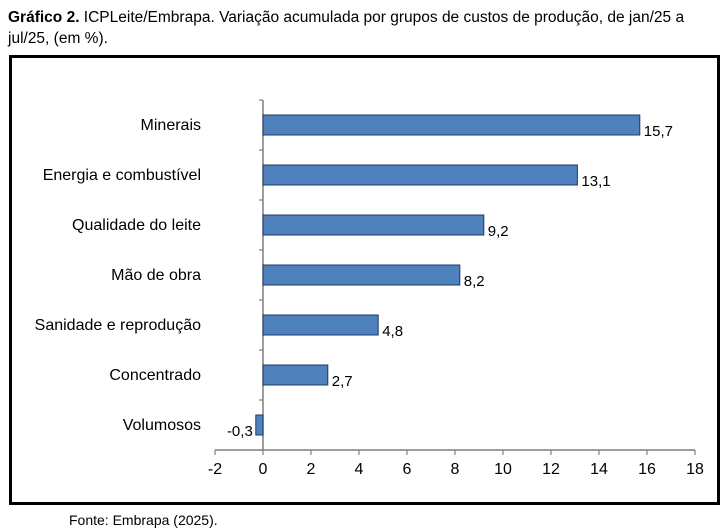 This screenshot has width=728, height=532. I want to click on category-label: Energia e combustível, so click(122, 175).